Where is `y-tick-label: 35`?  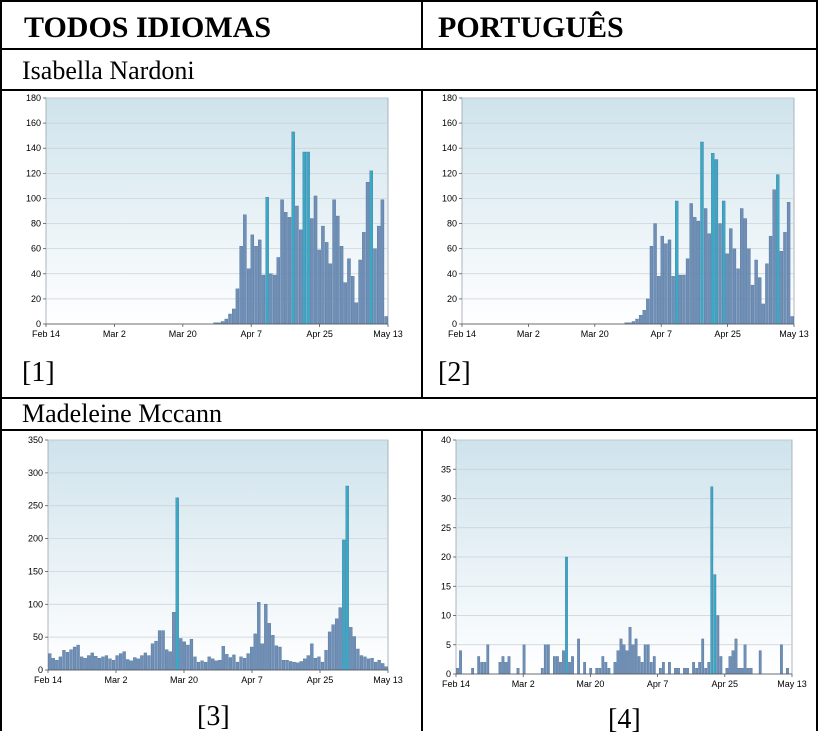
y-tick-label: 35 is located at coordinates (446, 469).